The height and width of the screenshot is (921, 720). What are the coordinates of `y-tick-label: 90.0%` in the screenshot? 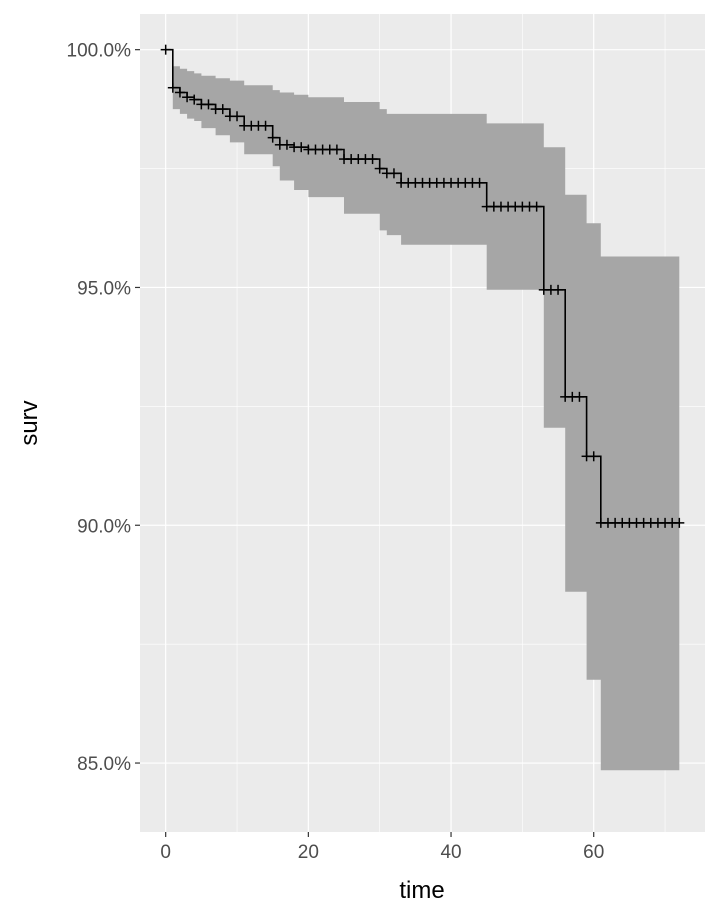 It's located at (104, 526).